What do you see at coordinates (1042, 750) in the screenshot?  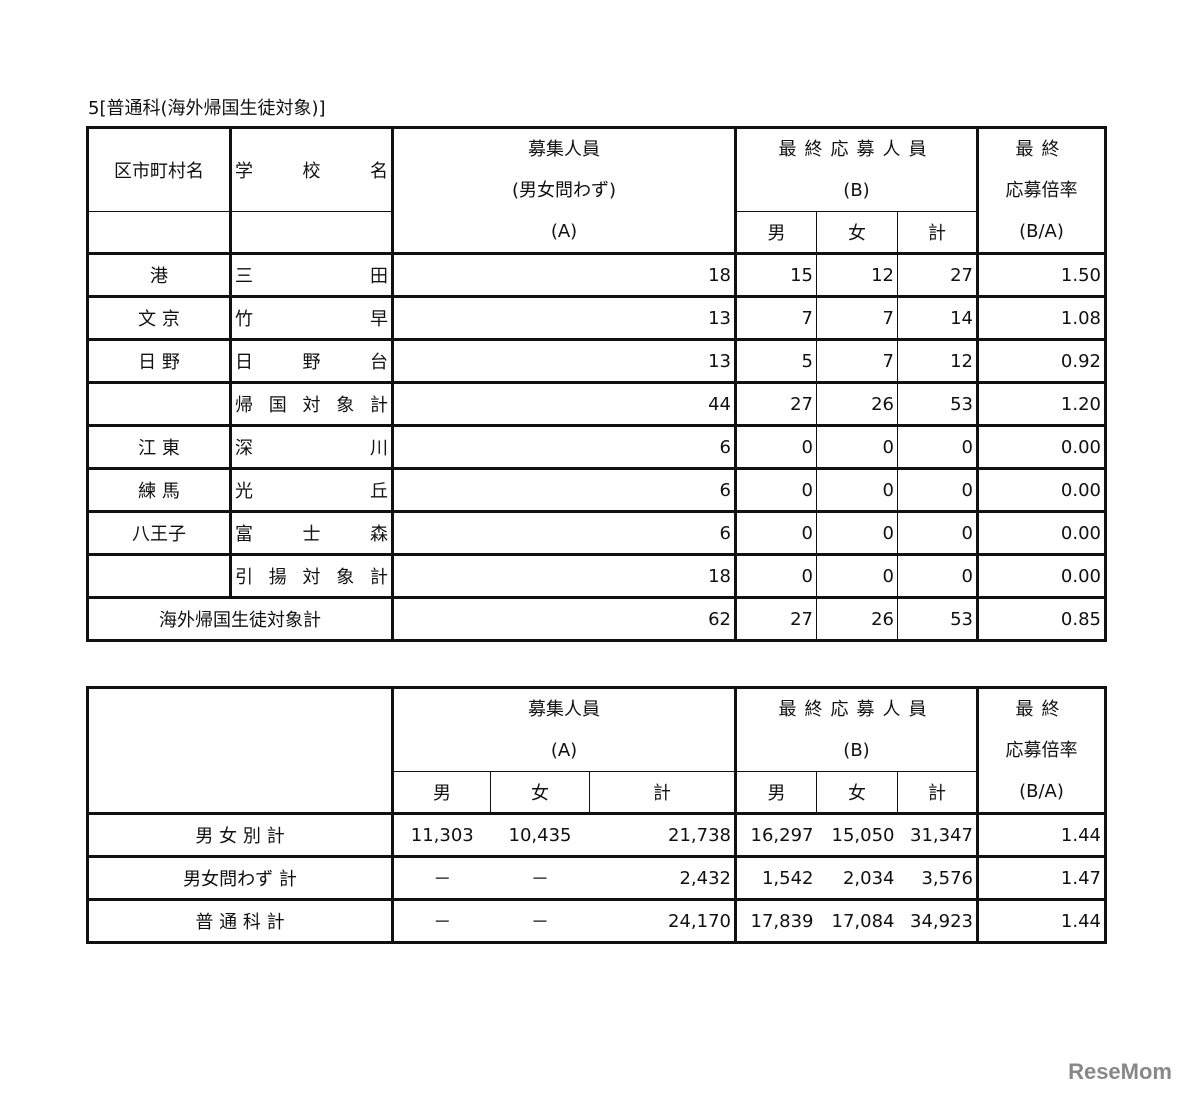 I see `header-ratio: 最終 応募倍率 (B/A)` at bounding box center [1042, 750].